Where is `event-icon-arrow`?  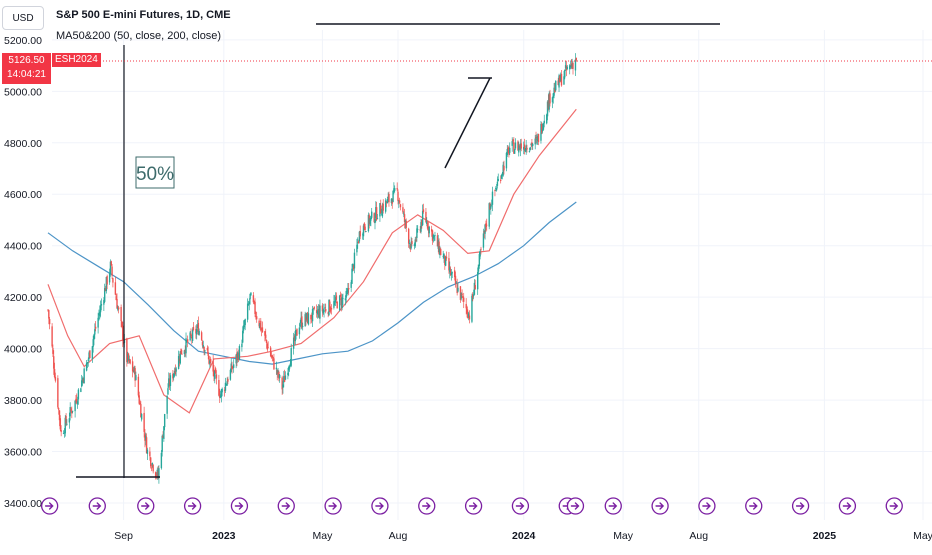 event-icon-arrow is located at coordinates (894, 506).